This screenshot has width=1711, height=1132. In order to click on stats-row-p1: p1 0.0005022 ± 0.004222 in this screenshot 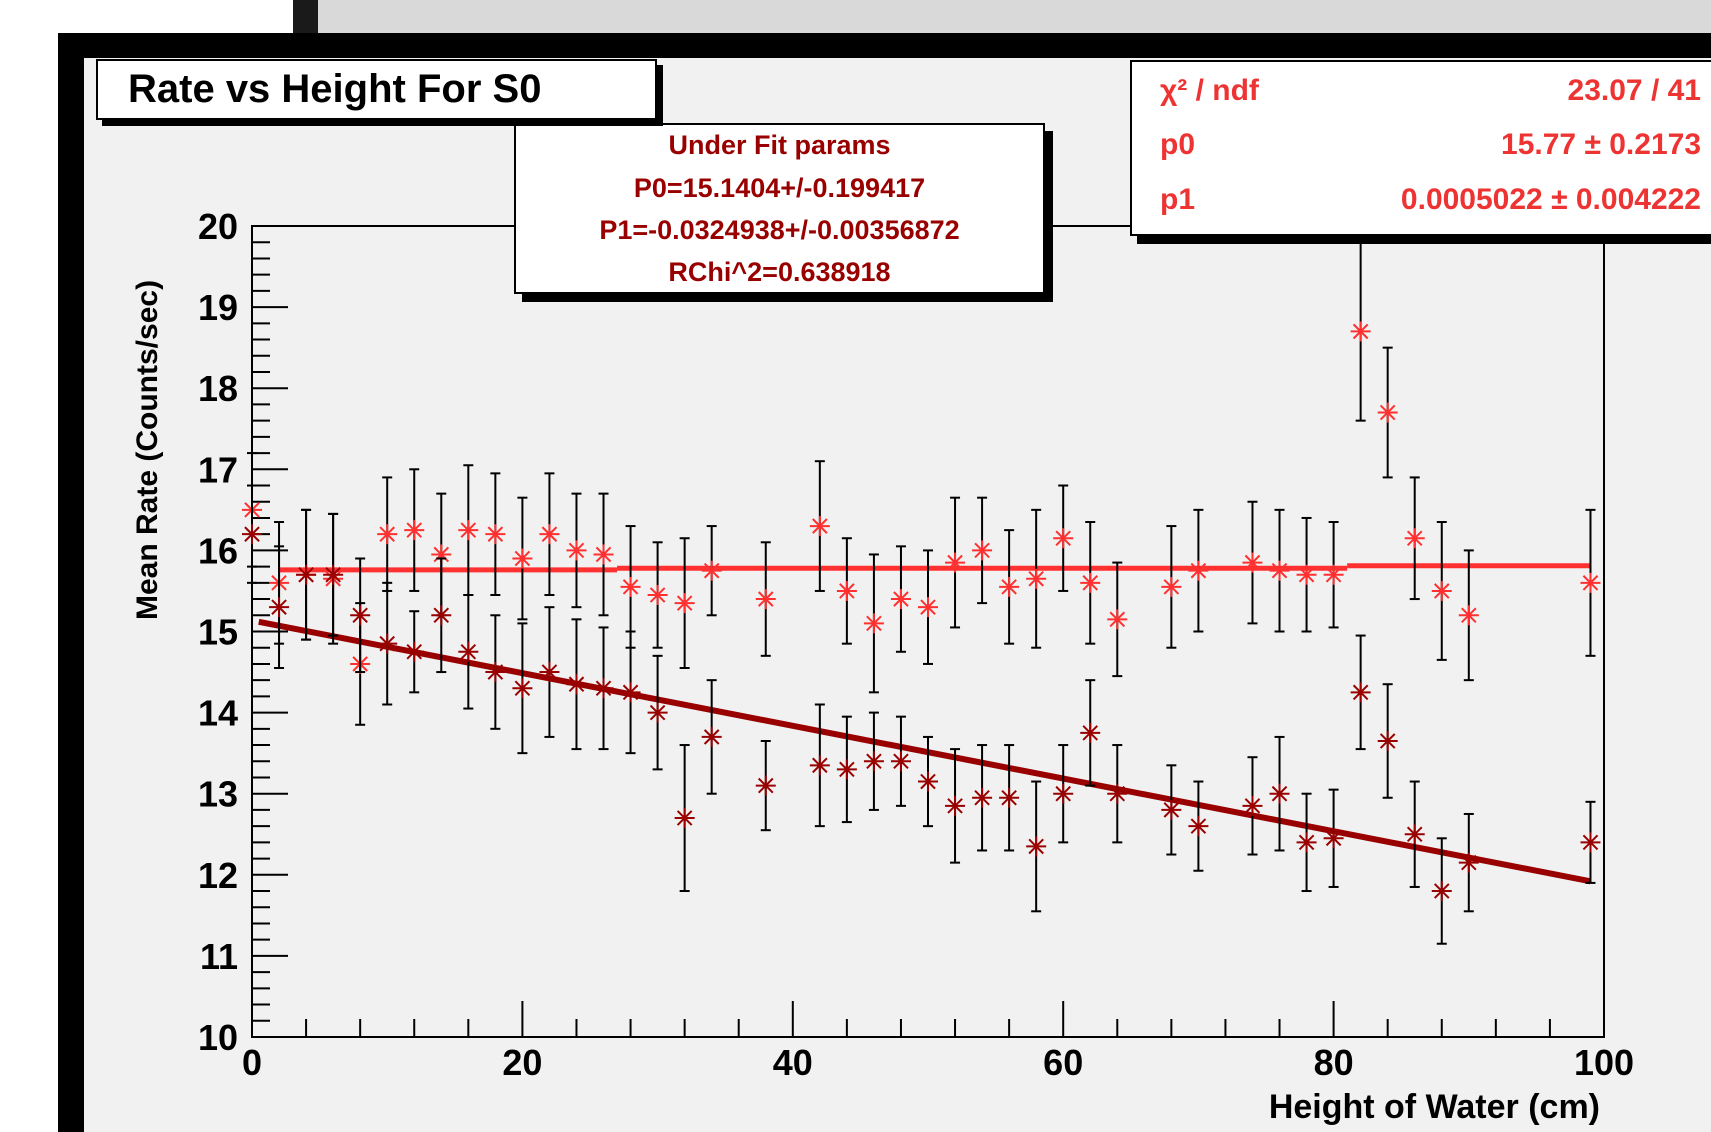, I will do `click(1435, 200)`.